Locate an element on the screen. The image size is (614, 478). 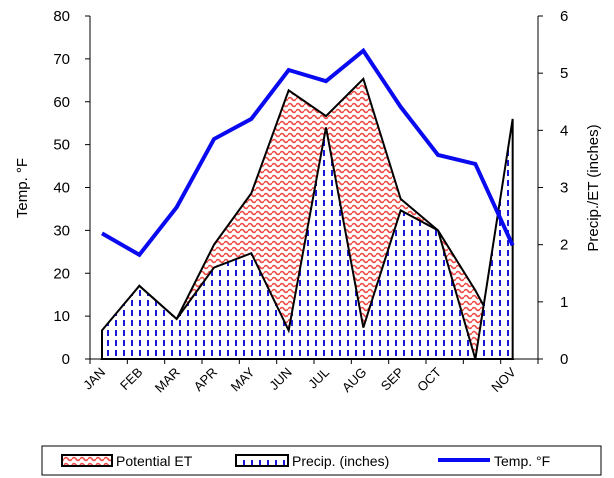
legend-label-precip: Precip. (inches) is located at coordinates (340, 461).